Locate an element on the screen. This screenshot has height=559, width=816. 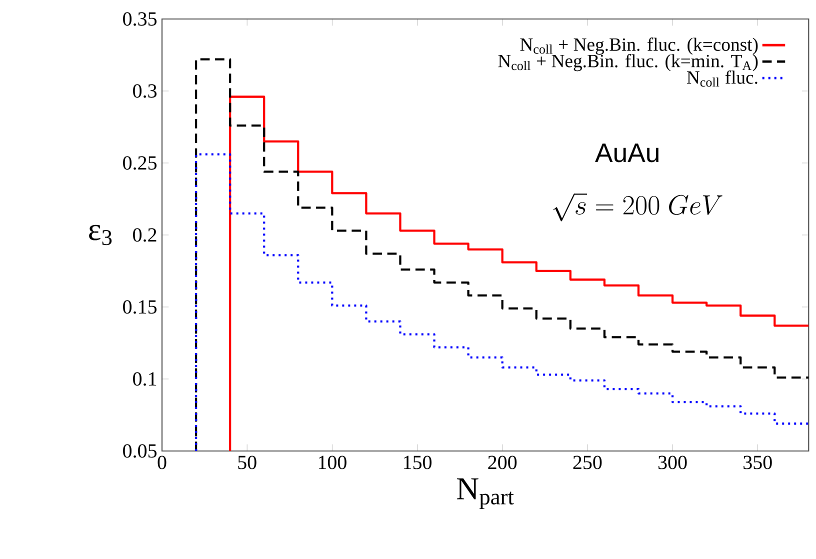
x-tick-label: 200 is located at coordinates (502, 463).